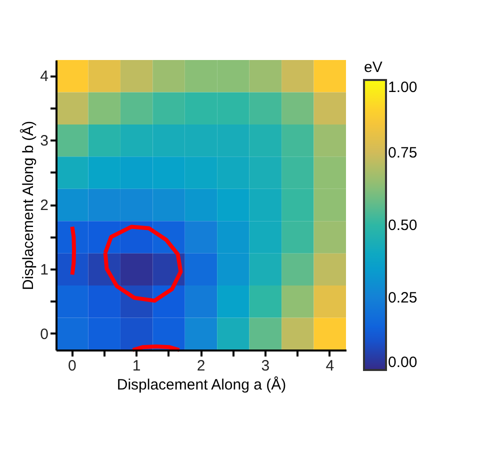 This screenshot has width=502, height=470. What do you see at coordinates (403, 87) in the screenshot?
I see `color-bar-label: 1.00` at bounding box center [403, 87].